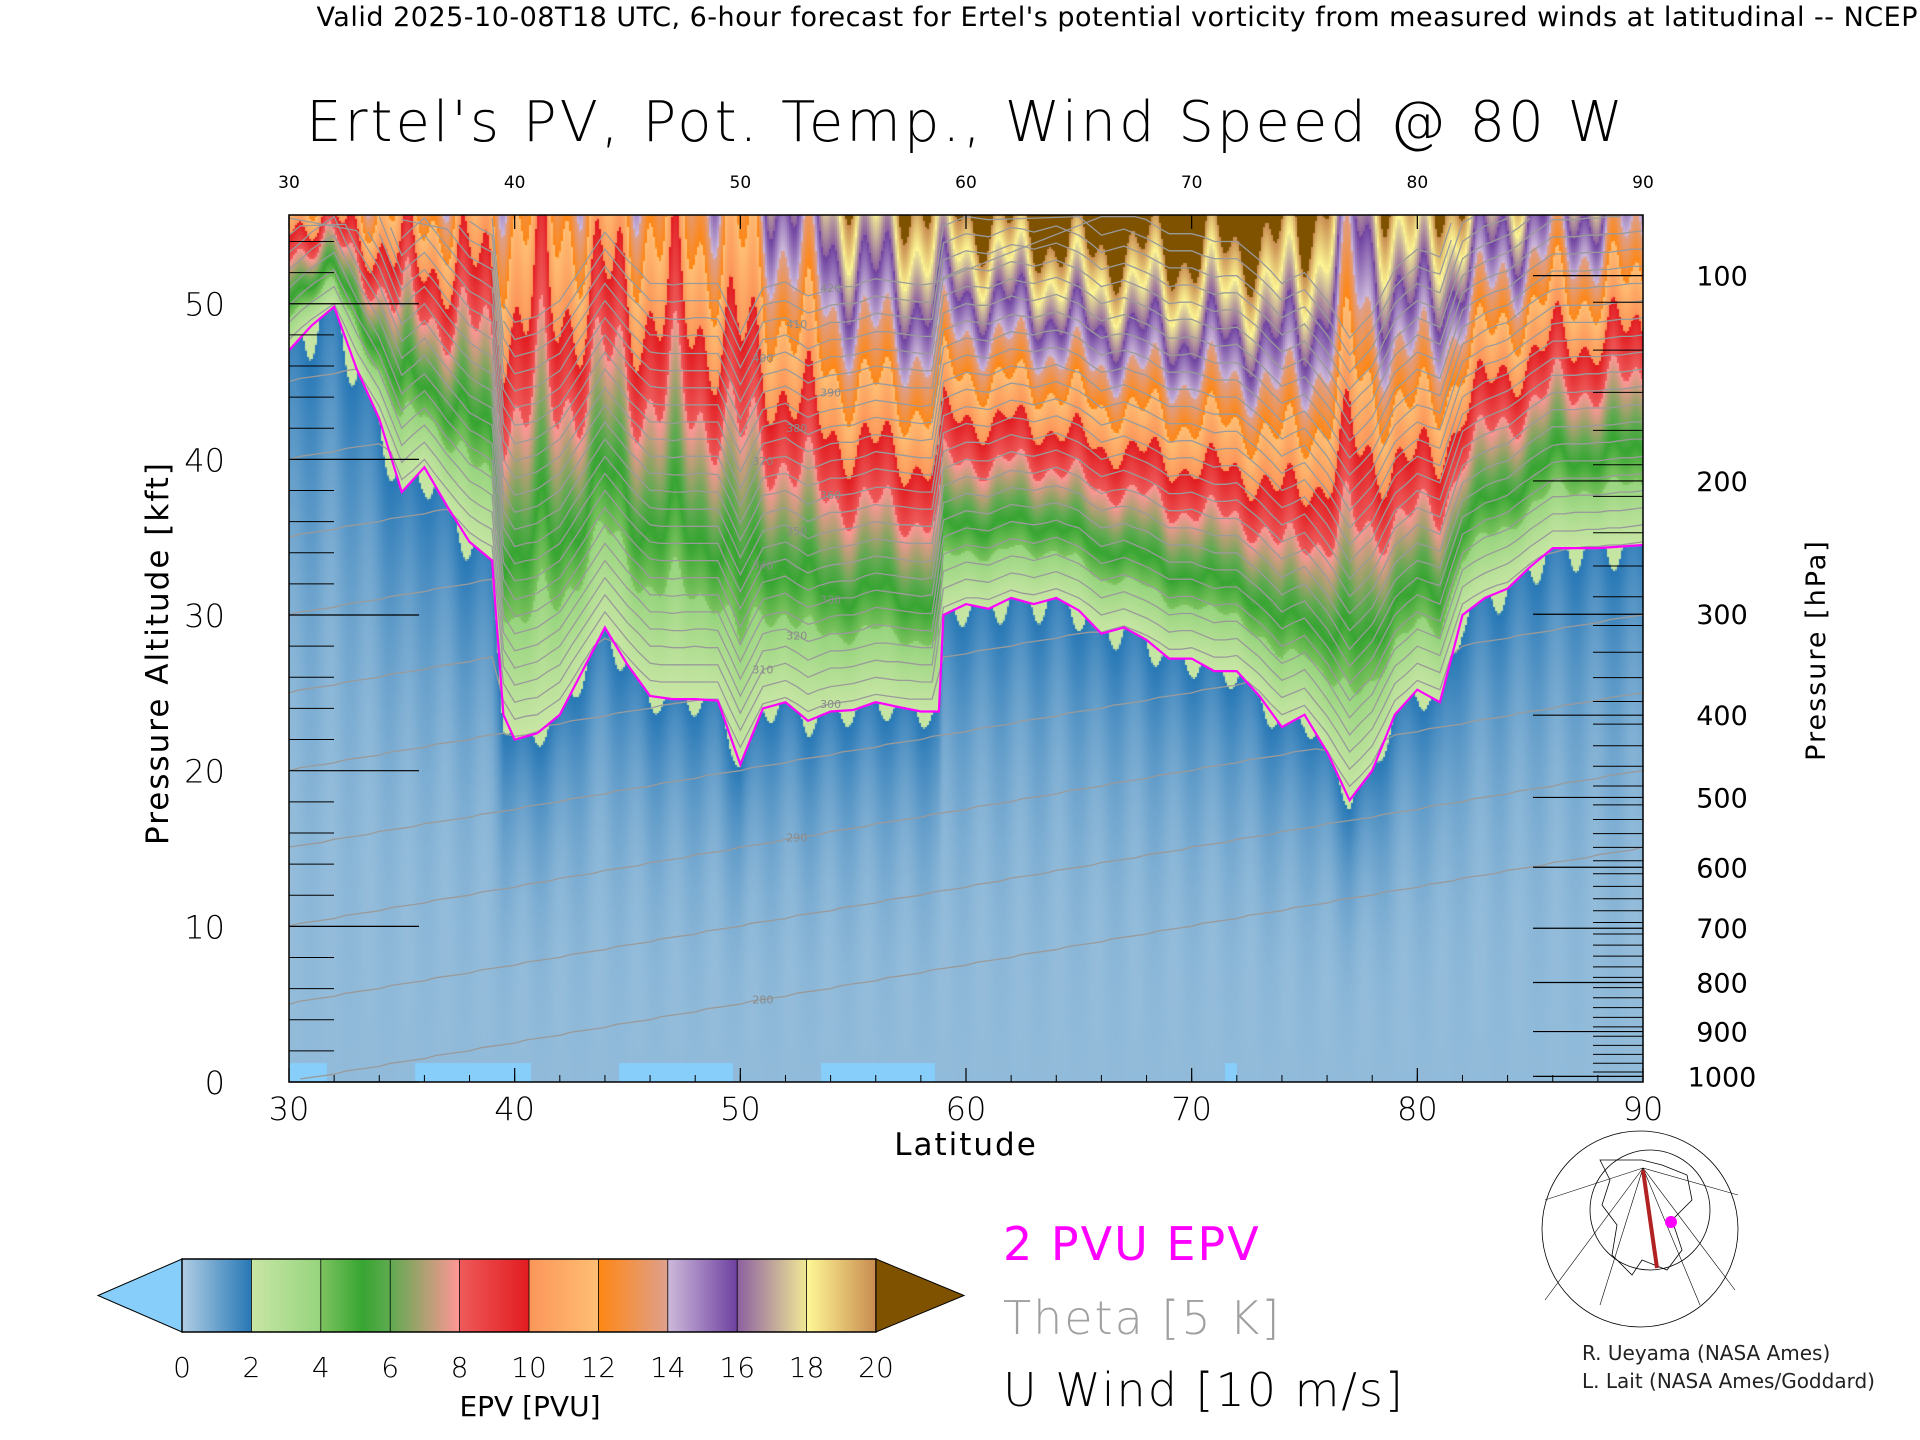 The height and width of the screenshot is (1440, 1920). What do you see at coordinates (1204, 1390) in the screenshot?
I see `legend-u-wind: U Wind [10 m/s]` at bounding box center [1204, 1390].